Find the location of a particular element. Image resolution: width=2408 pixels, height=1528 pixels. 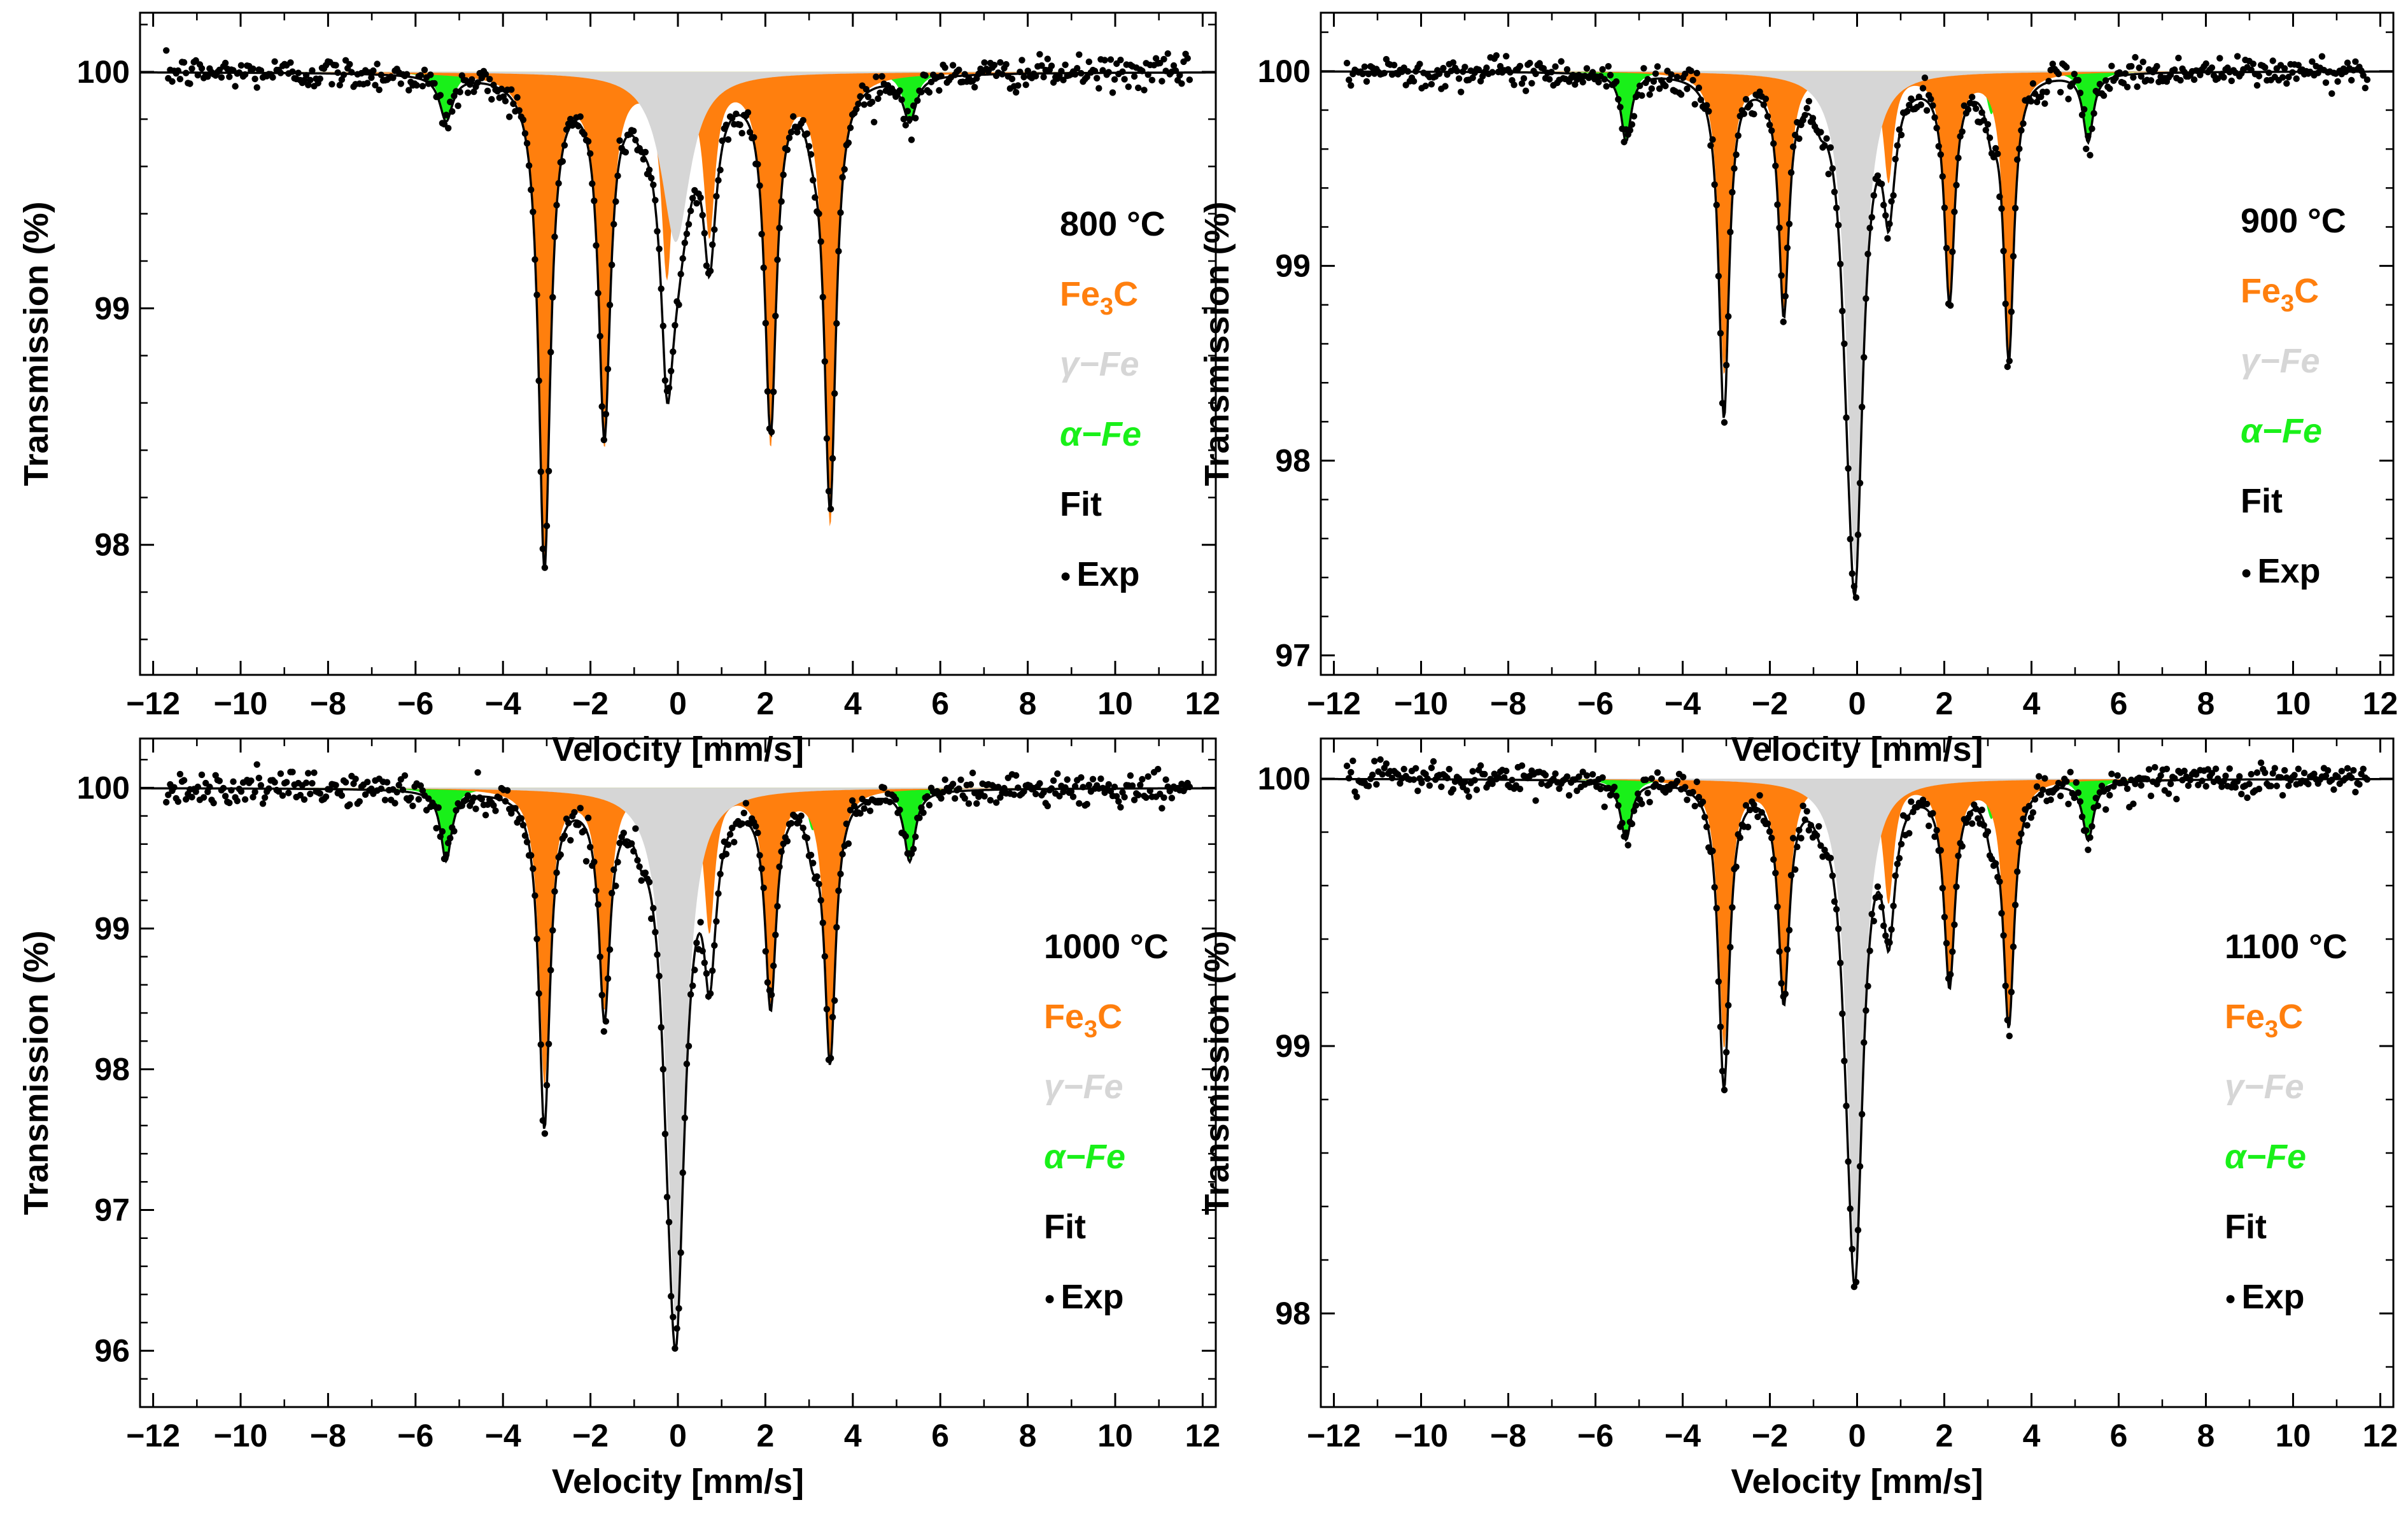

x-tick-label: −10 is located at coordinates (241, 704).